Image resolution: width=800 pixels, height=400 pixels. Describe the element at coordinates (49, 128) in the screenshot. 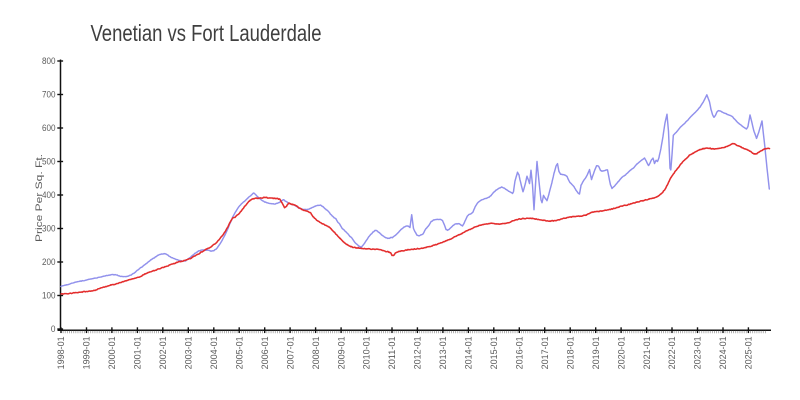

I see `svg-text: 600` at that location.